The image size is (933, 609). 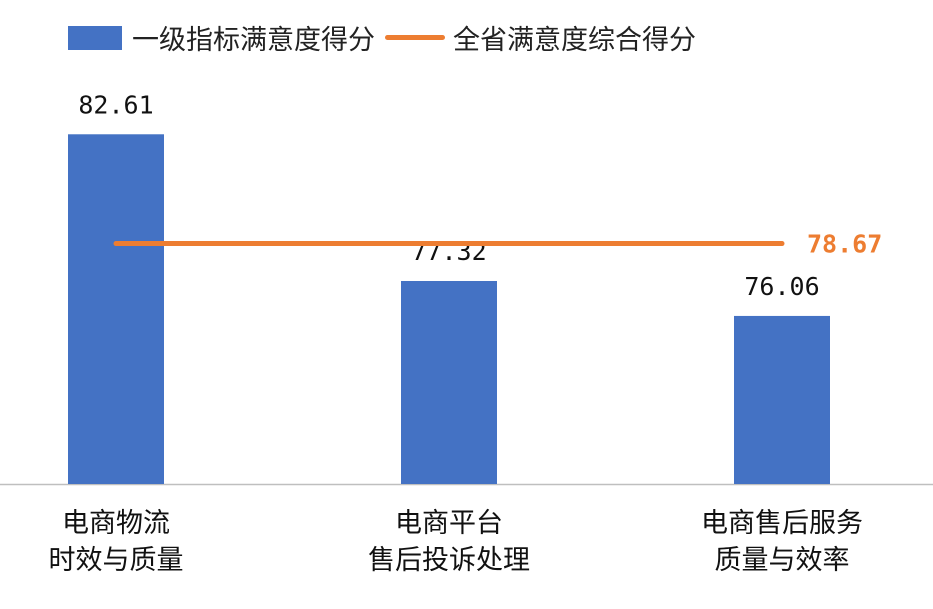 I want to click on bar-value-label-2: 76.06, so click(x=781, y=286).